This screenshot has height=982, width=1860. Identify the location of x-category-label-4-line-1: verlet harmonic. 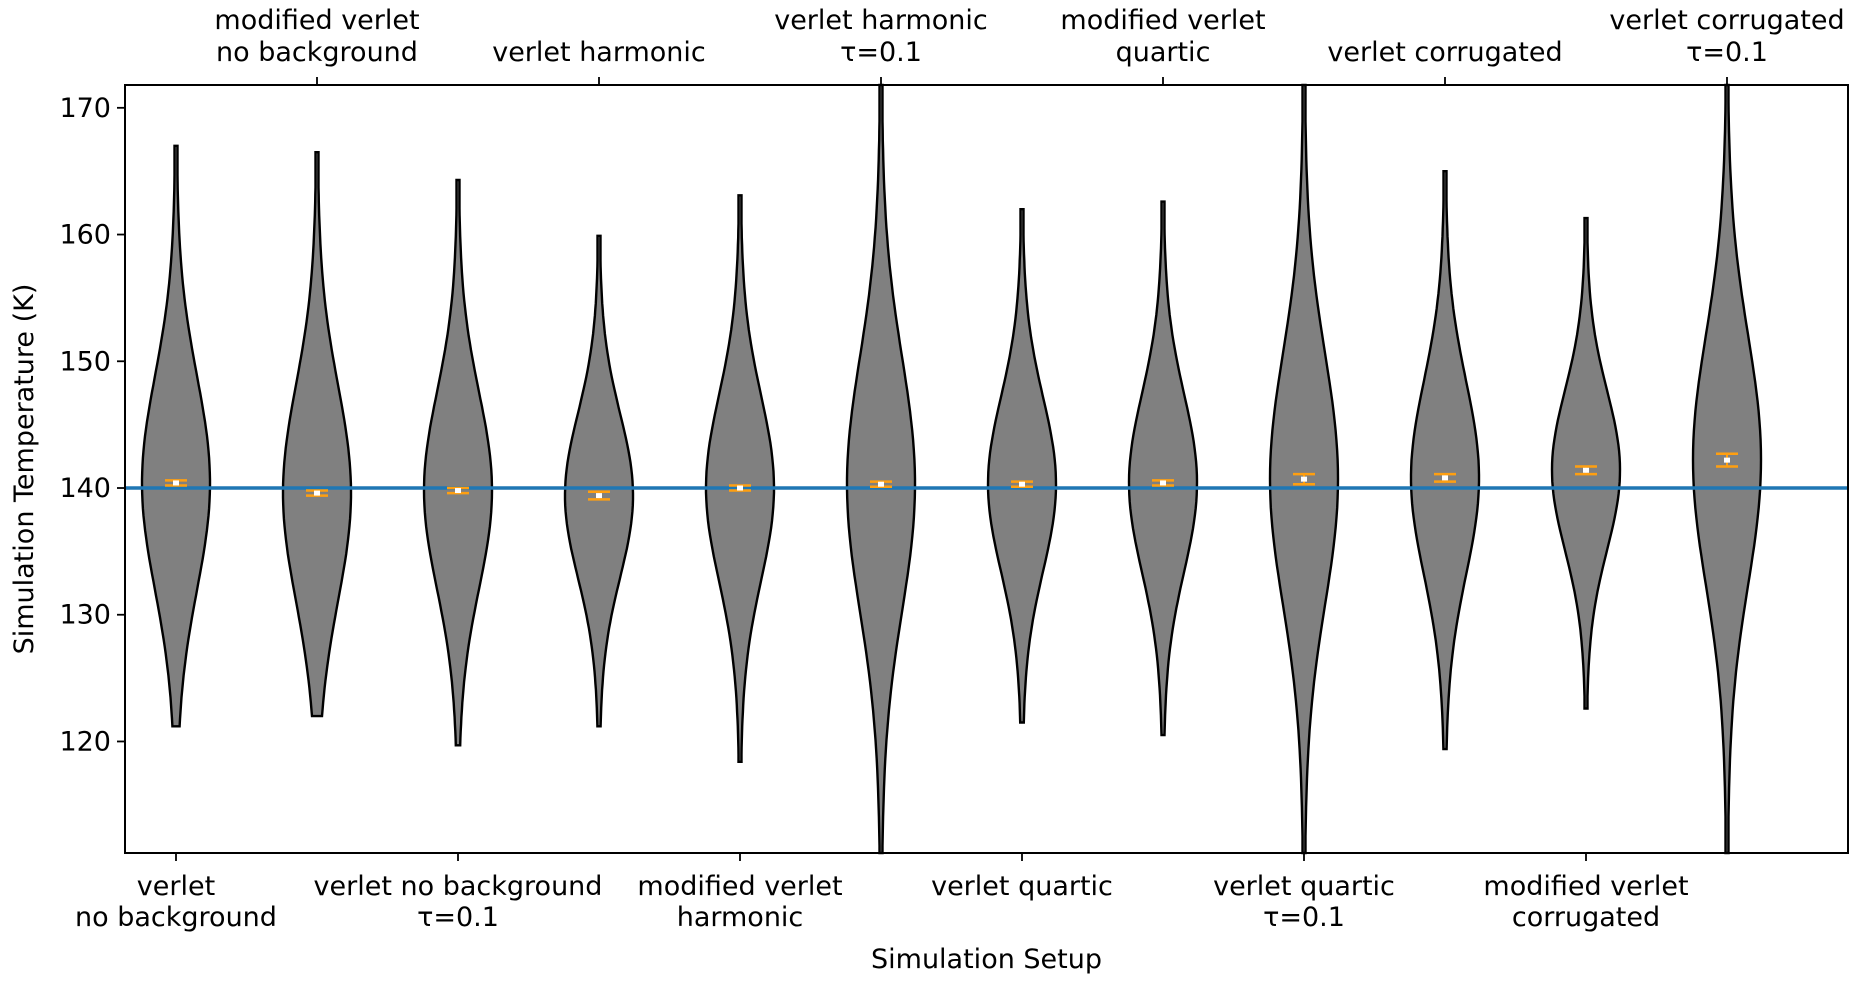
(599, 52).